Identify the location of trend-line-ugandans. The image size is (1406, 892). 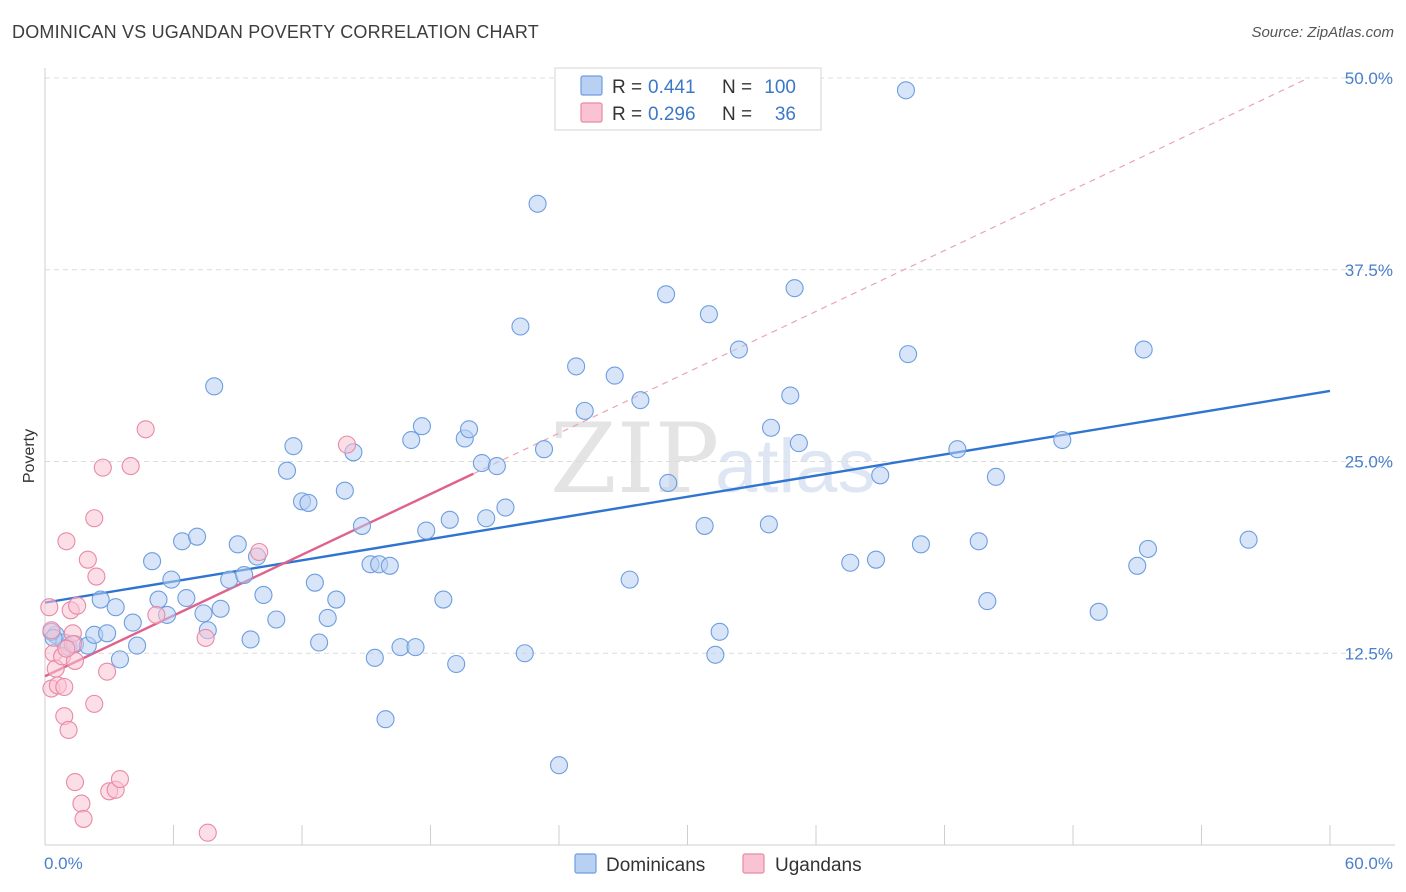
(259, 575).